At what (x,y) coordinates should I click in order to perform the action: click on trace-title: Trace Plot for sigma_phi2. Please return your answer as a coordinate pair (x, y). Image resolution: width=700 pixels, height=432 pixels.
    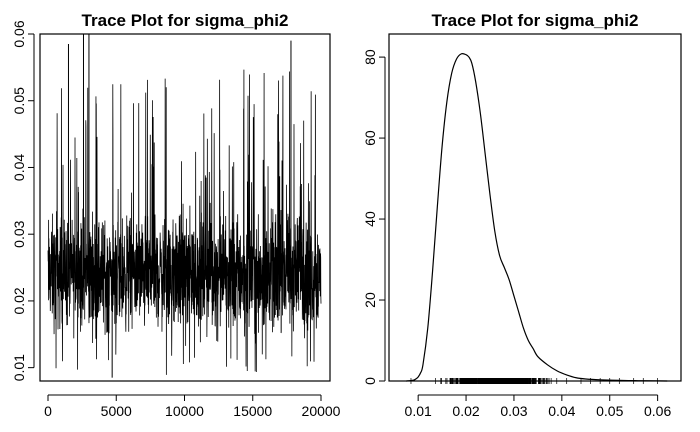
    Looking at the image, I should click on (185, 20).